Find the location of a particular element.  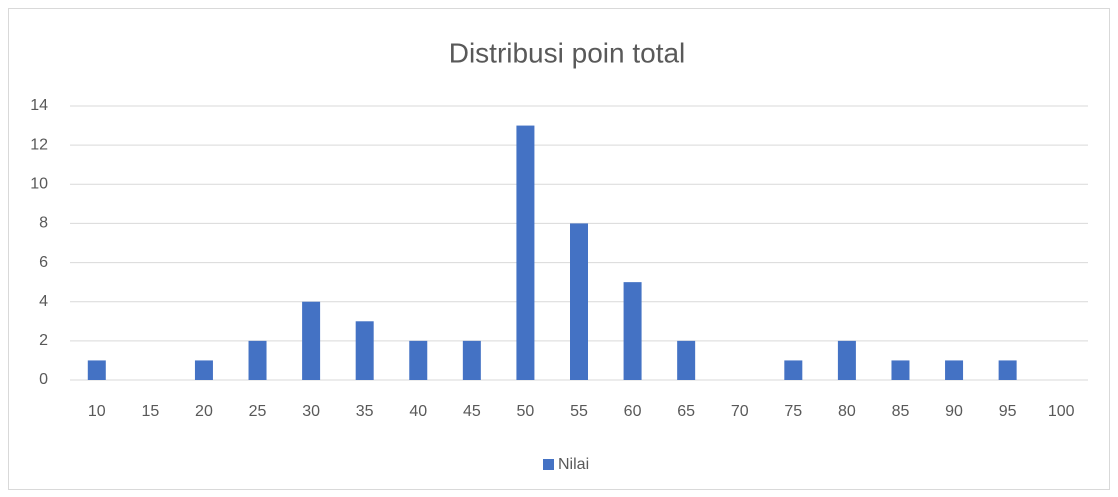

y-tick-label: 6 is located at coordinates (43, 262).